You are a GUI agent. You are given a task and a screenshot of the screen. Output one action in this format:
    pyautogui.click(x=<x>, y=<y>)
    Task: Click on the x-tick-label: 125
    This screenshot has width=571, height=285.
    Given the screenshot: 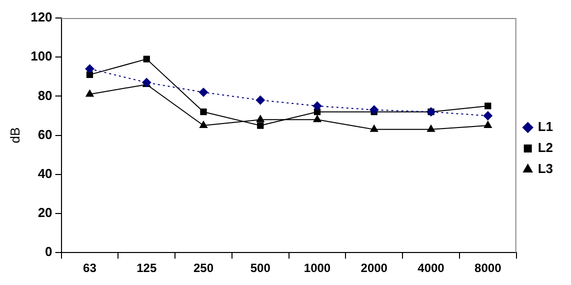 What is the action you would take?
    pyautogui.click(x=146, y=268)
    